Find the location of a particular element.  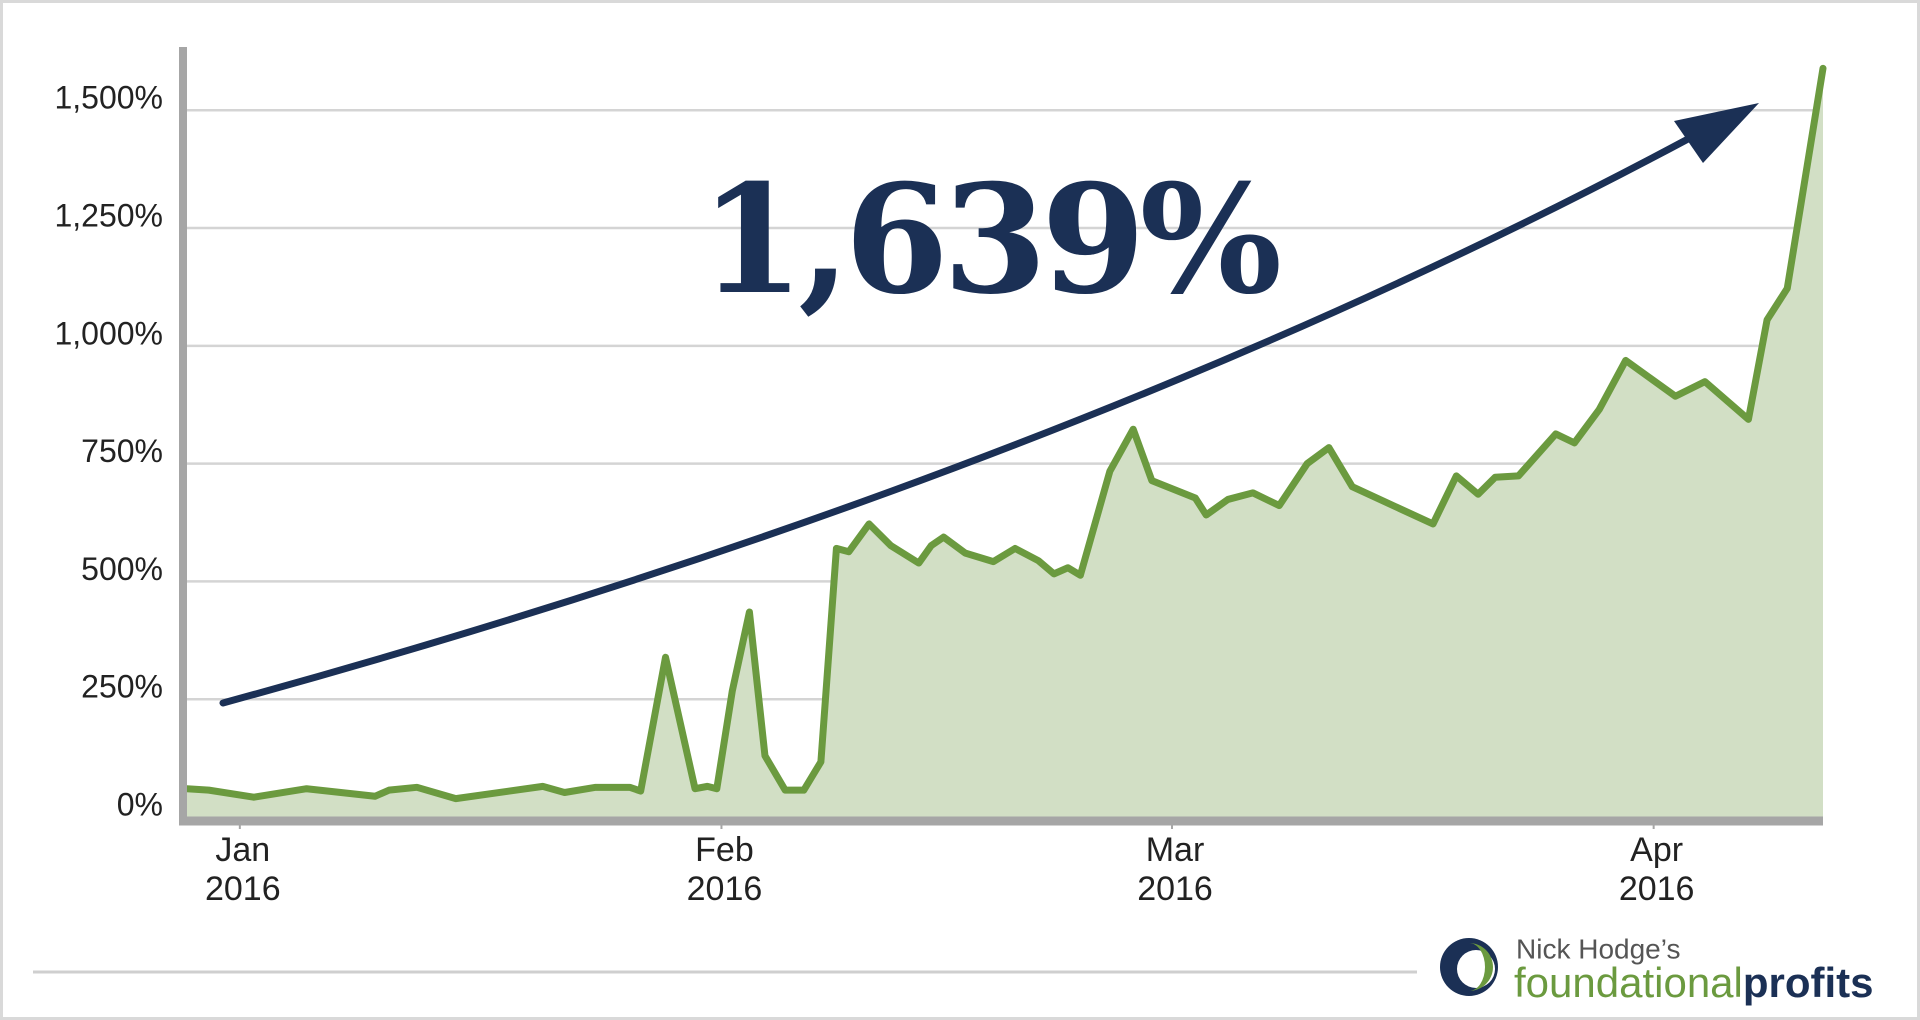

logo-name-bold: profits is located at coordinates (1808, 982).